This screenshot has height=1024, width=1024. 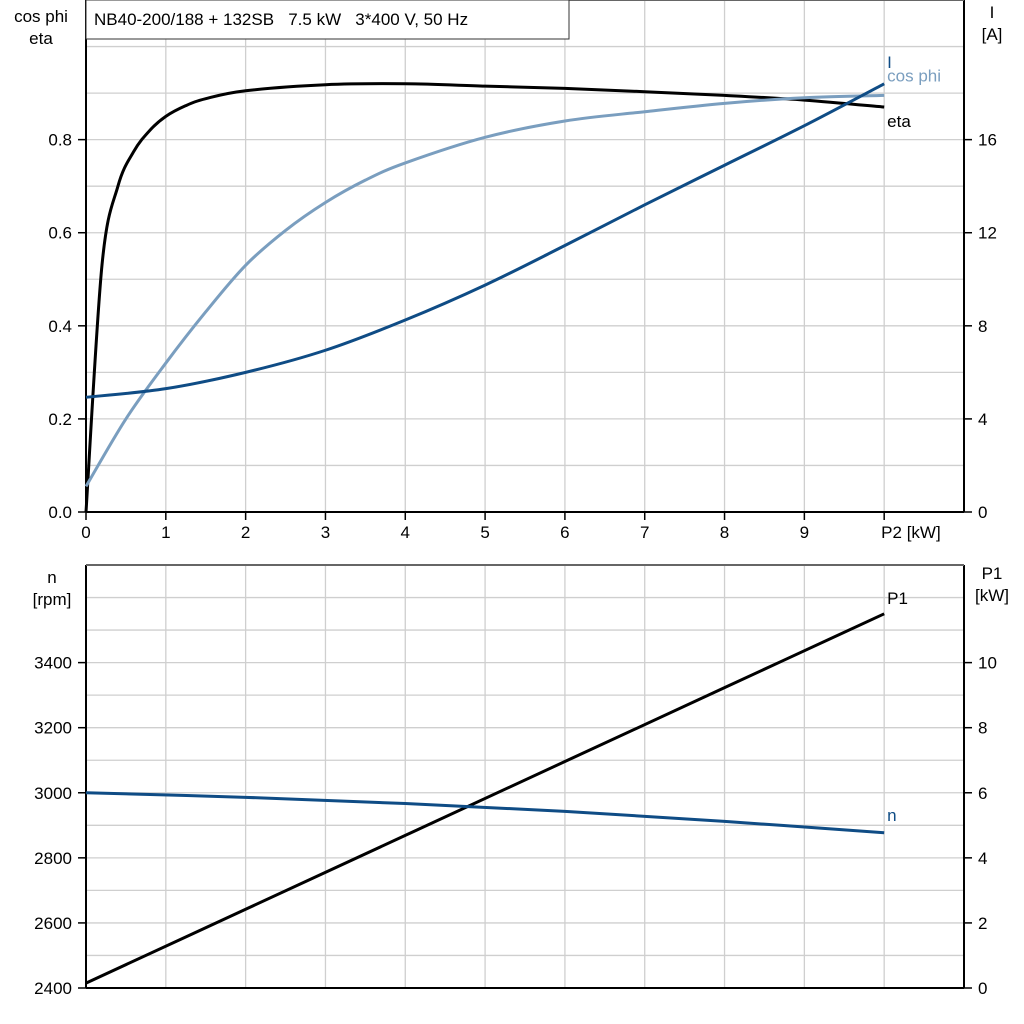 I want to click on x-tick-label: 9, so click(x=804, y=532).